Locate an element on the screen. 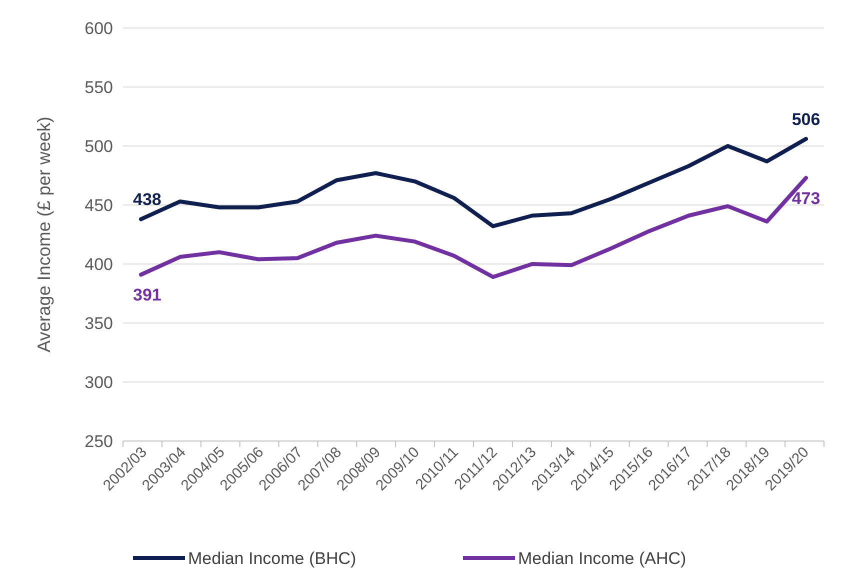  data-label: 473 is located at coordinates (806, 198).